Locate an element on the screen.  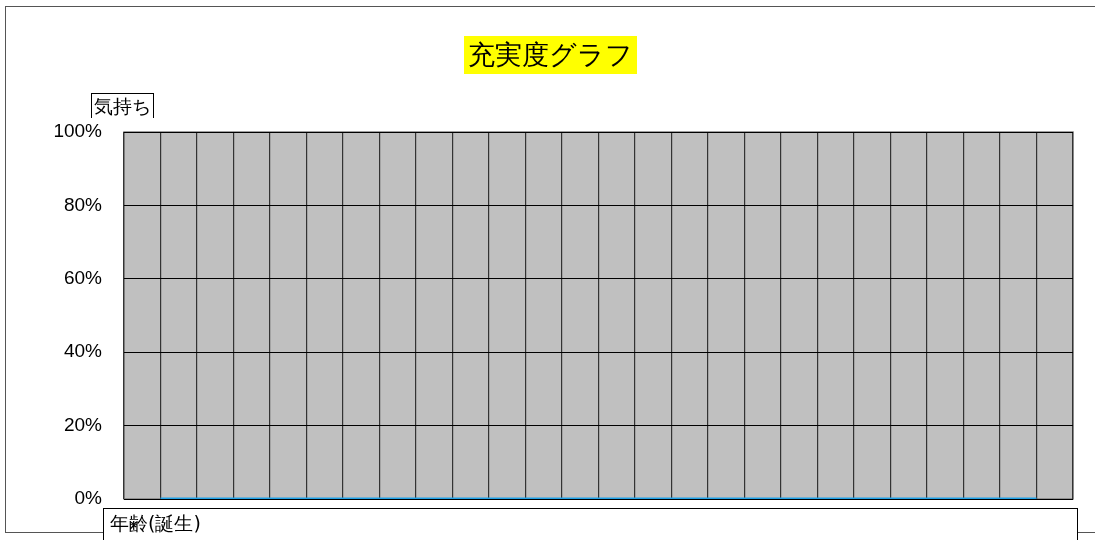
x-axis-title: 年齢(誕生) is located at coordinates (590, 524).